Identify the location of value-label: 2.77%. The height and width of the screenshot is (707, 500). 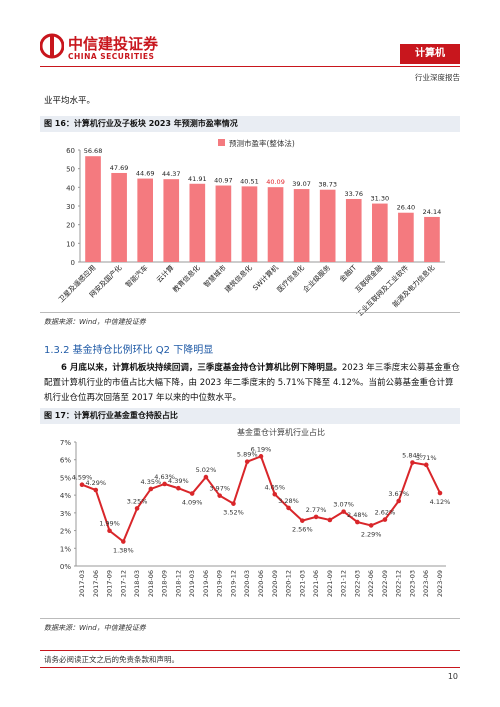
(316, 510).